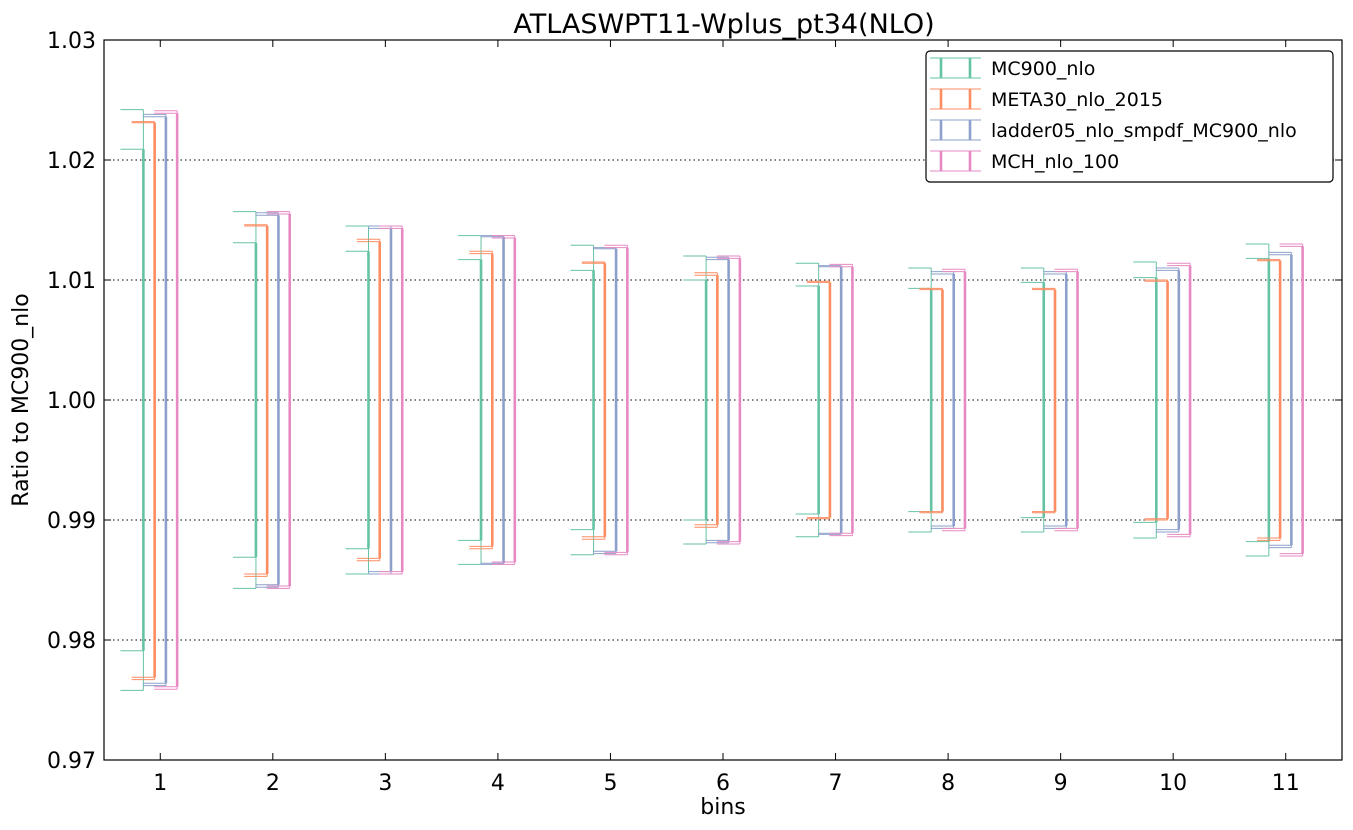  I want to click on legend-entry: ladder05_nlo_smpdf_MC900_nlo, so click(1113, 130).